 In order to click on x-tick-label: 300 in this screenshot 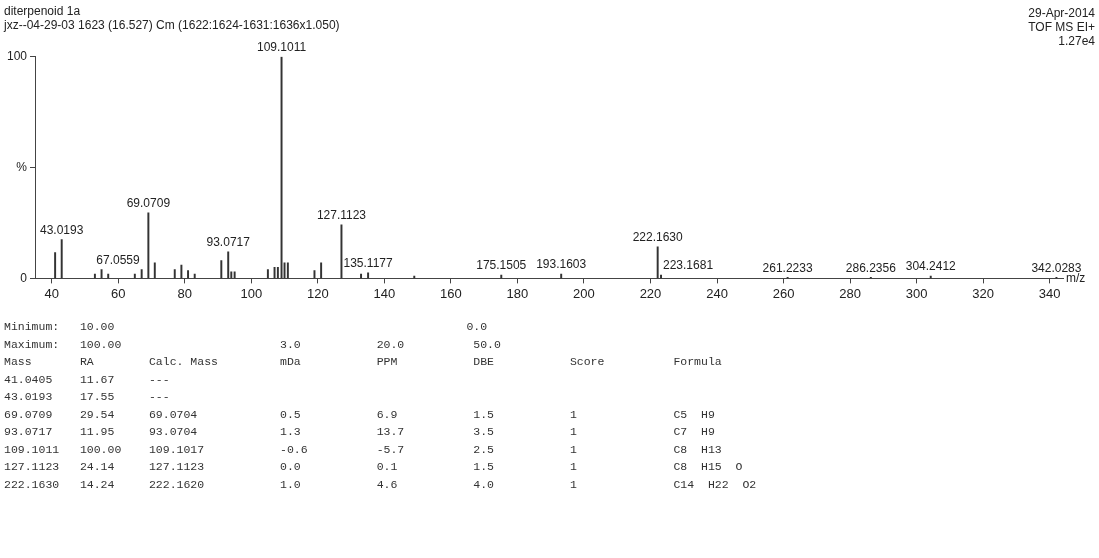, I will do `click(916, 293)`.